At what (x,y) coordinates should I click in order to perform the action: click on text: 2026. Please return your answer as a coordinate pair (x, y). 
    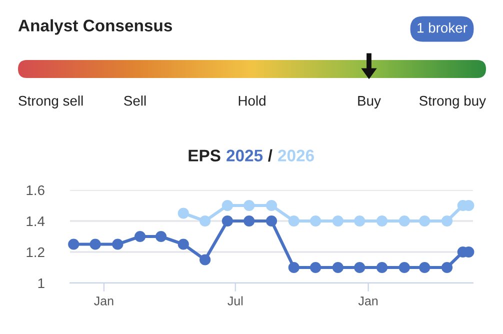
    Looking at the image, I should click on (296, 156).